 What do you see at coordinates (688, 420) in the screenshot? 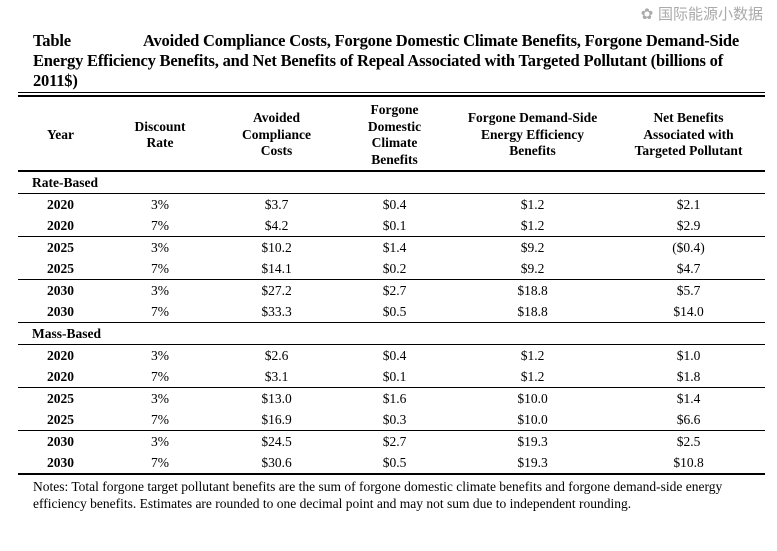
I see `table-cell: $6.6` at bounding box center [688, 420].